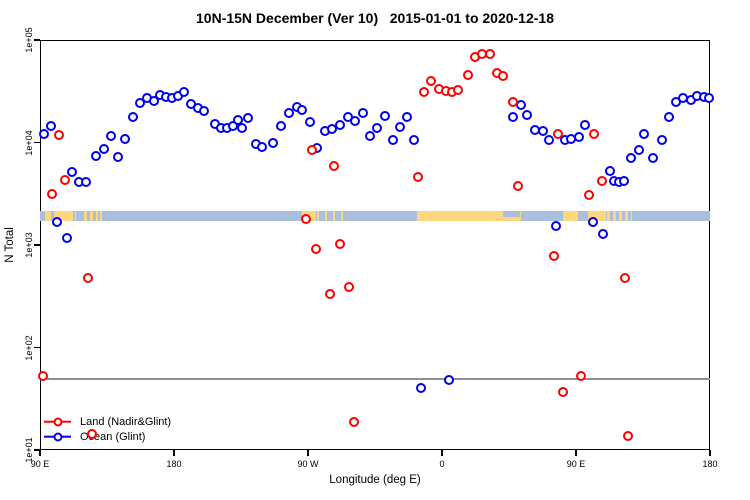 This screenshot has width=750, height=500. Describe the element at coordinates (126, 421) in the screenshot. I see `legend-label-land: Land (Nadir&Glint)` at that location.